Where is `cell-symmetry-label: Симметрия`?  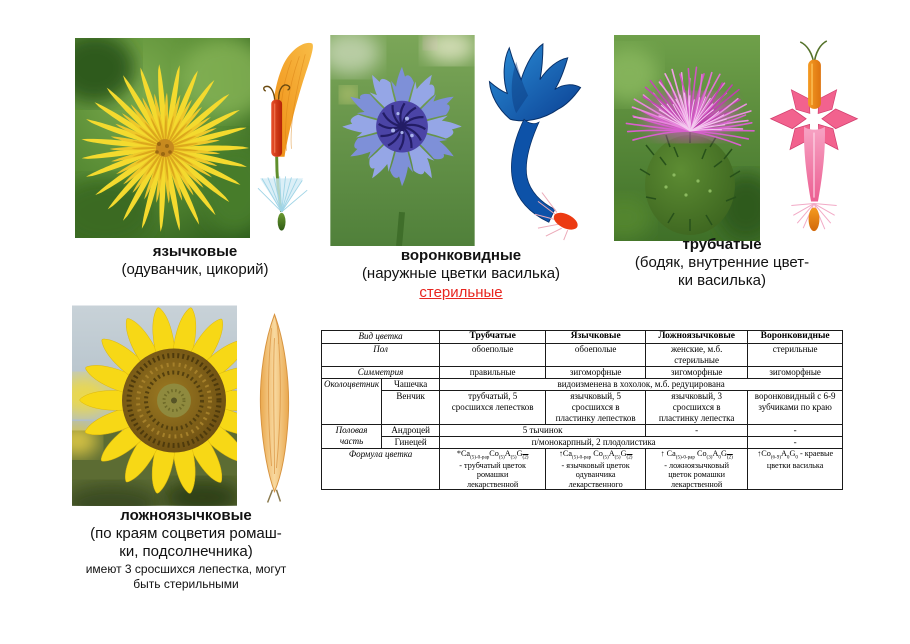 cell-symmetry-label: Симметрия is located at coordinates (380, 372).